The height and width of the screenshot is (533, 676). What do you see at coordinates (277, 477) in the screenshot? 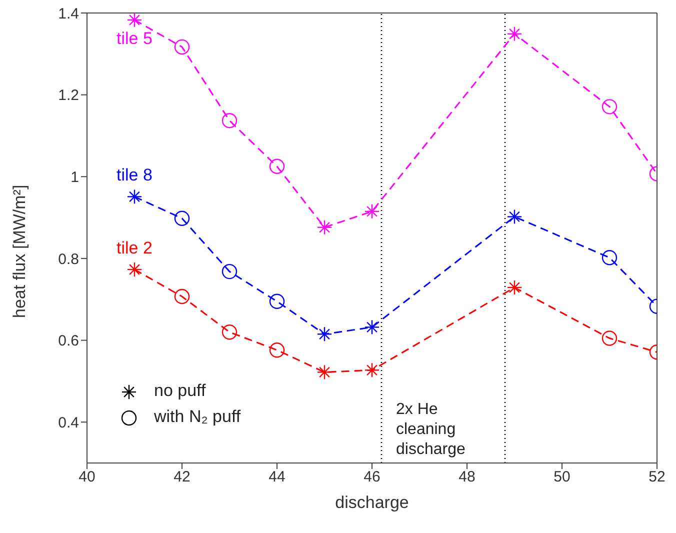
I see `x-tick-label: 44` at bounding box center [277, 477].